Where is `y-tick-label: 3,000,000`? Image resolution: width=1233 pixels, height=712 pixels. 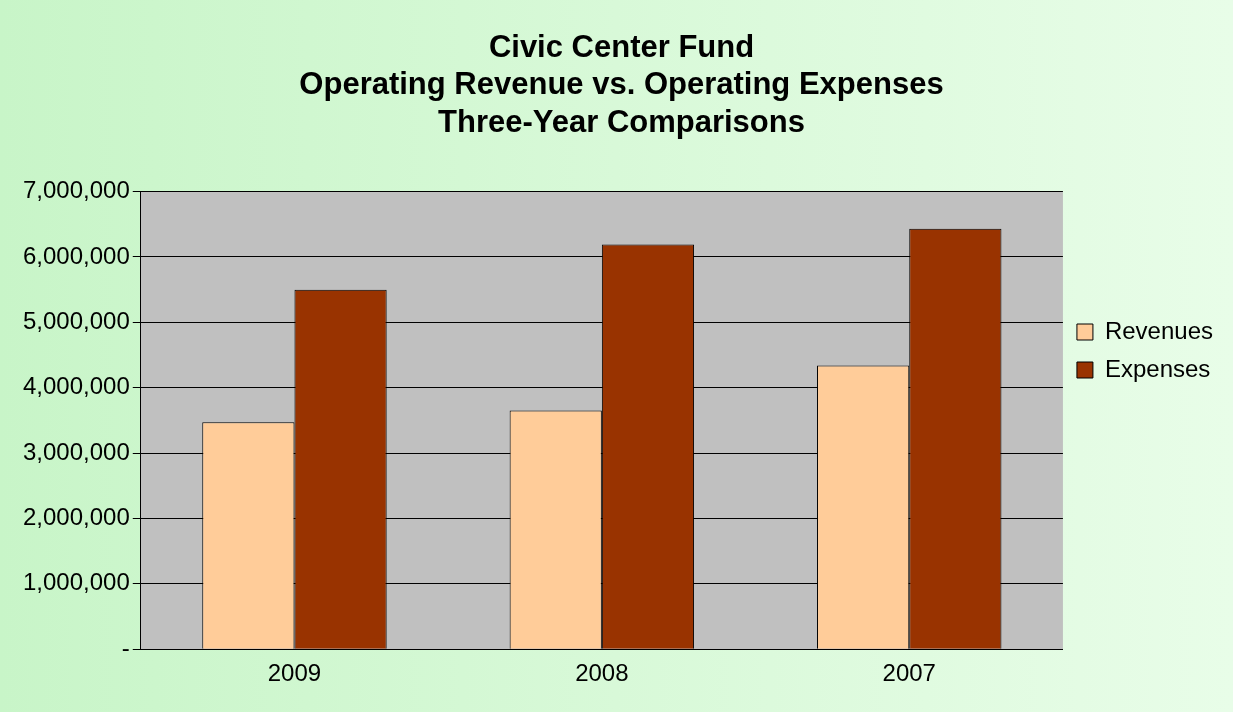 y-tick-label: 3,000,000 is located at coordinates (76, 451).